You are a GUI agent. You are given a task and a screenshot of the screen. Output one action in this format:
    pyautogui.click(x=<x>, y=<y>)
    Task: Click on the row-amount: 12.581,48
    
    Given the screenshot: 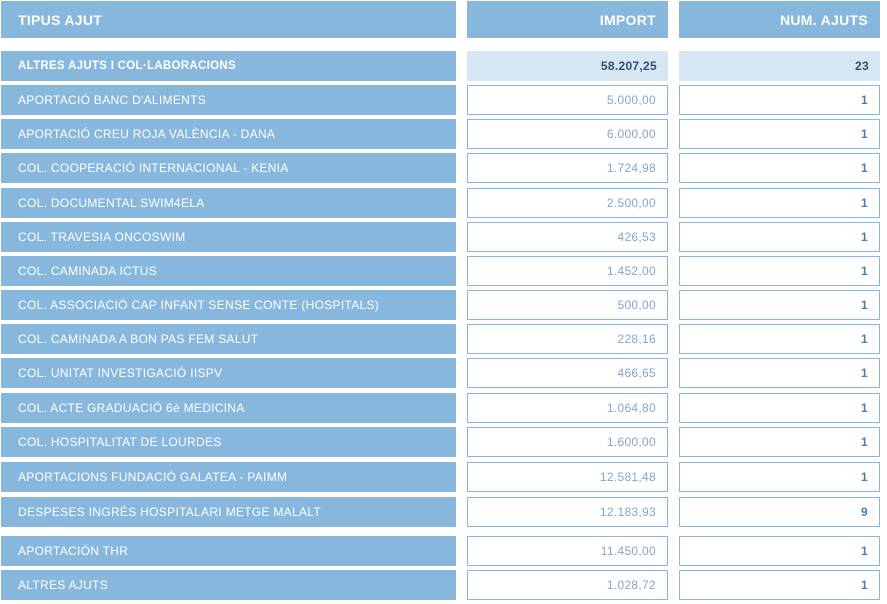 What is the action you would take?
    pyautogui.click(x=567, y=477)
    